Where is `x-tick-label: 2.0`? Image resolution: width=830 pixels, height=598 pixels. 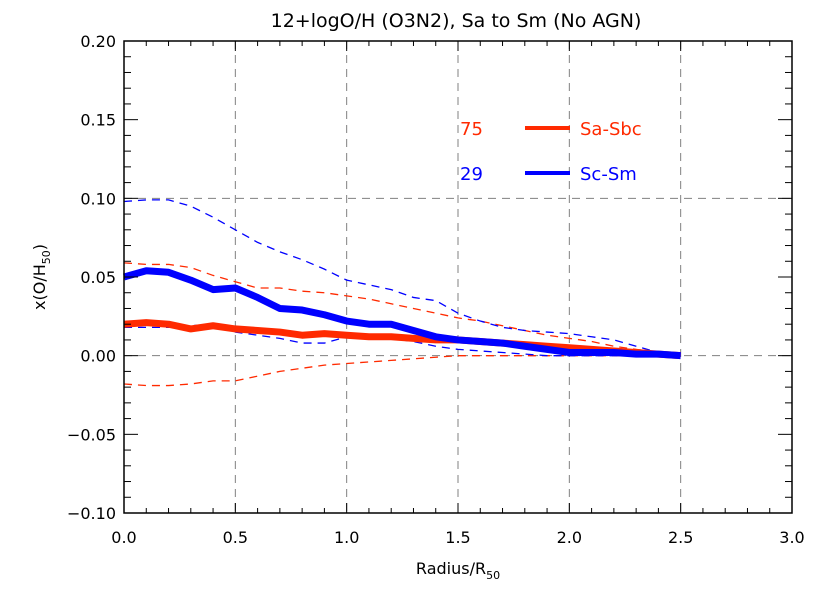 x-tick-label: 2.0 is located at coordinates (569, 537).